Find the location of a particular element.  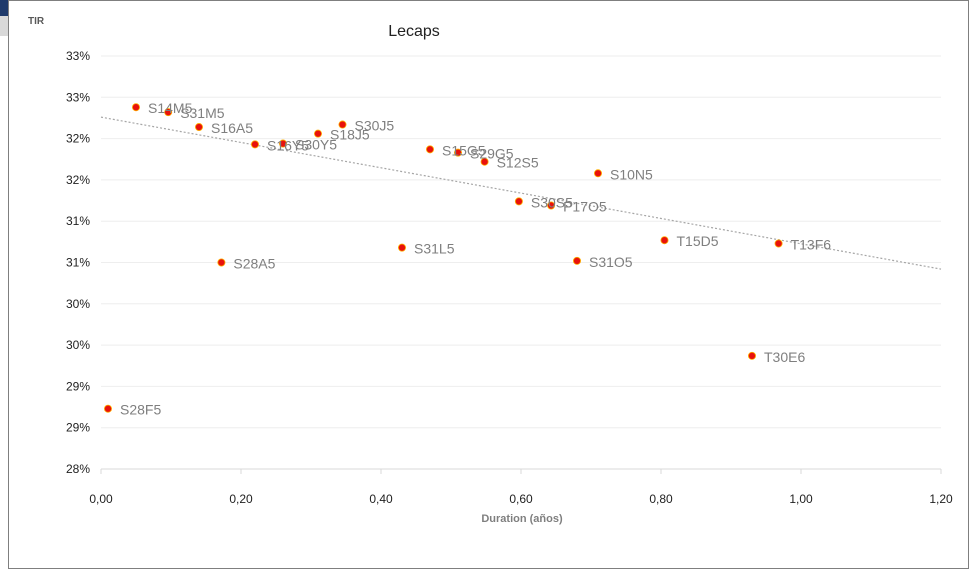

x-axis-label: Duration (años) is located at coordinates (522, 519).